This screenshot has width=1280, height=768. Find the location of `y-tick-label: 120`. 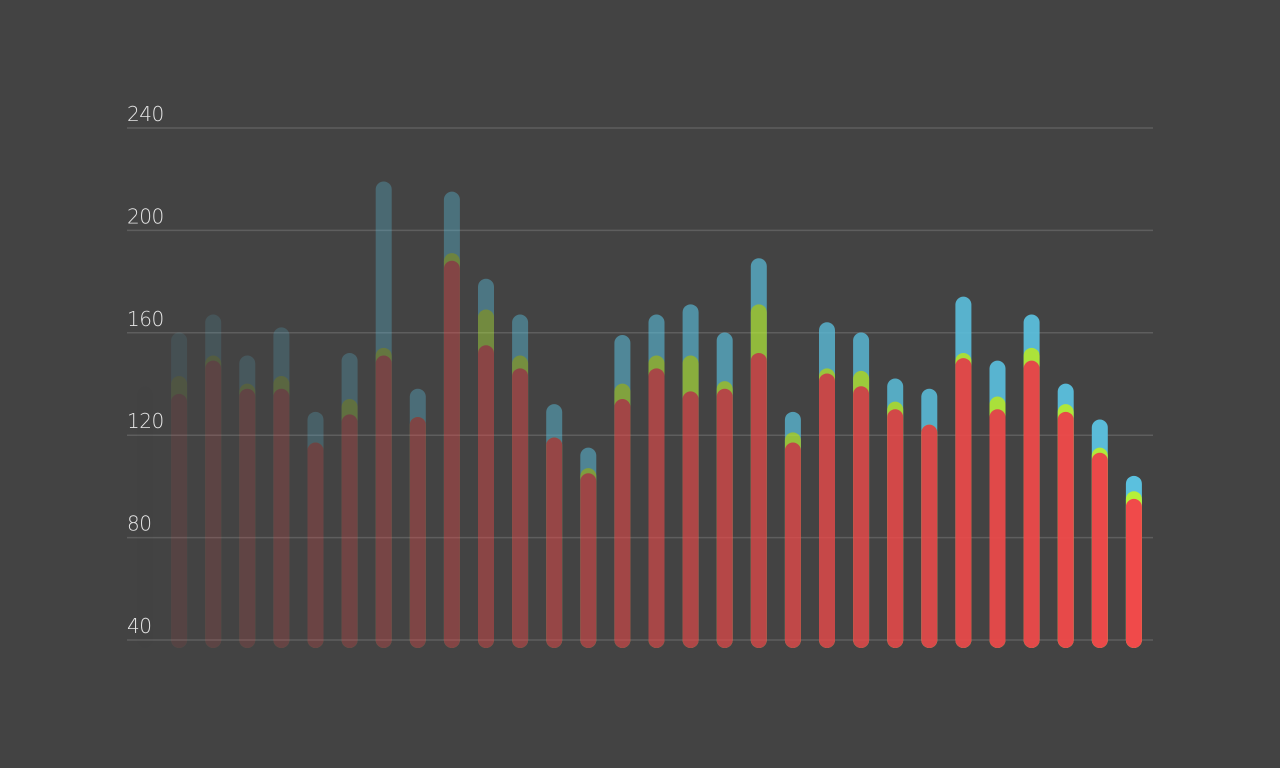

y-tick-label: 120 is located at coordinates (145, 421).